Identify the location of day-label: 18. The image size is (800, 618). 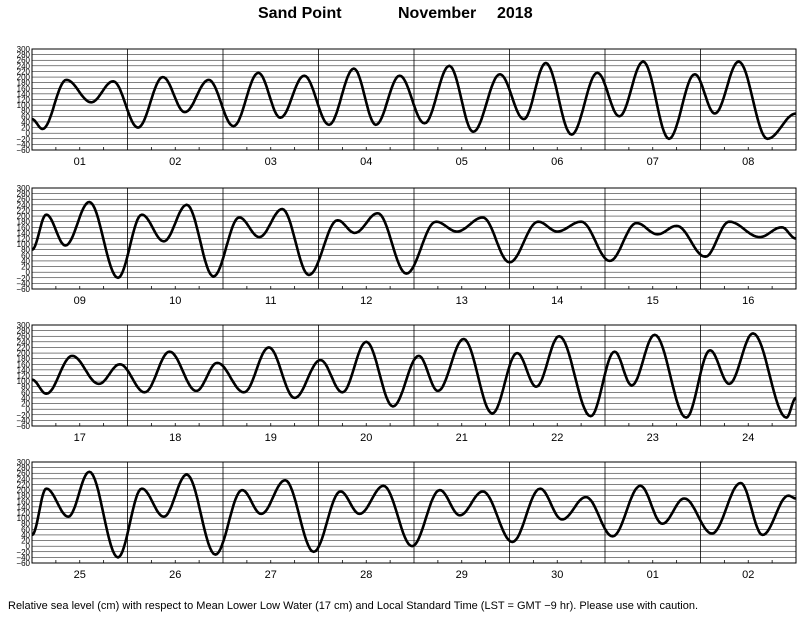
(175, 438).